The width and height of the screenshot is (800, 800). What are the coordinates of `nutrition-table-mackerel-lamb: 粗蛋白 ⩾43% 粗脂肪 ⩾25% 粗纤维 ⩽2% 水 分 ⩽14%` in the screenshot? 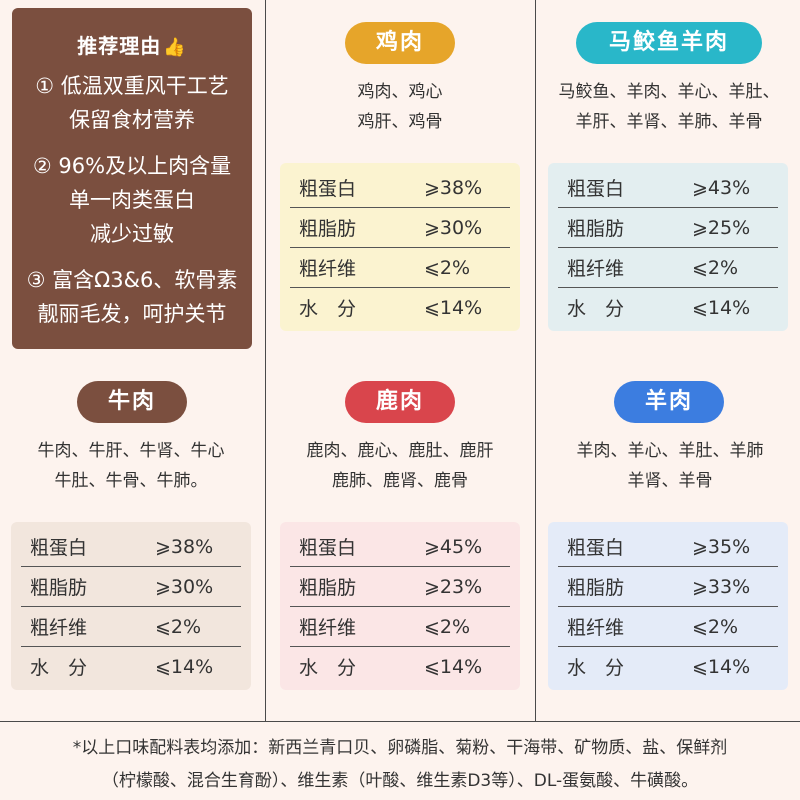 It's located at (668, 247).